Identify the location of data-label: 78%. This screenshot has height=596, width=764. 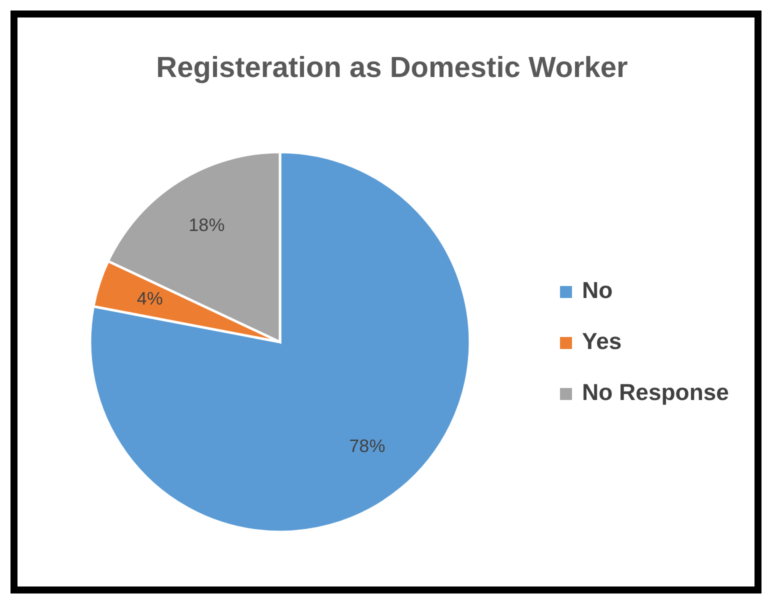
(367, 446).